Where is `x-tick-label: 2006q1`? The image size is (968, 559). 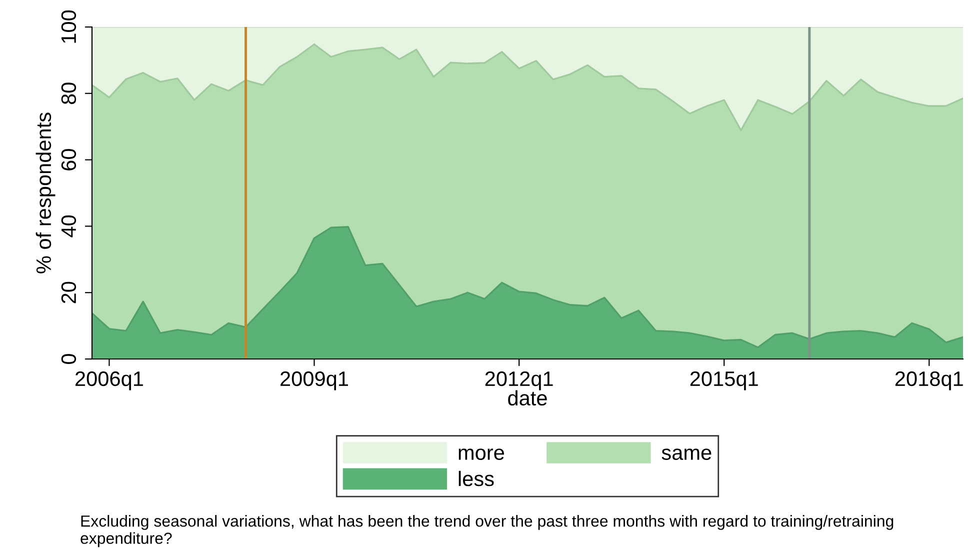
x-tick-label: 2006q1 is located at coordinates (109, 380).